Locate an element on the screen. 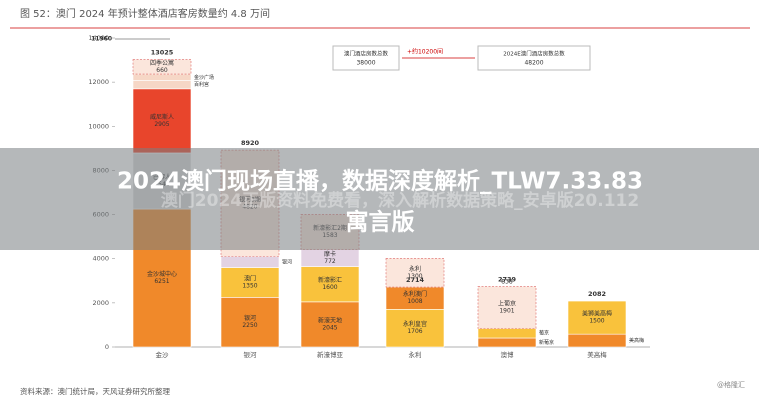  segment-value: 6251 is located at coordinates (161, 281).